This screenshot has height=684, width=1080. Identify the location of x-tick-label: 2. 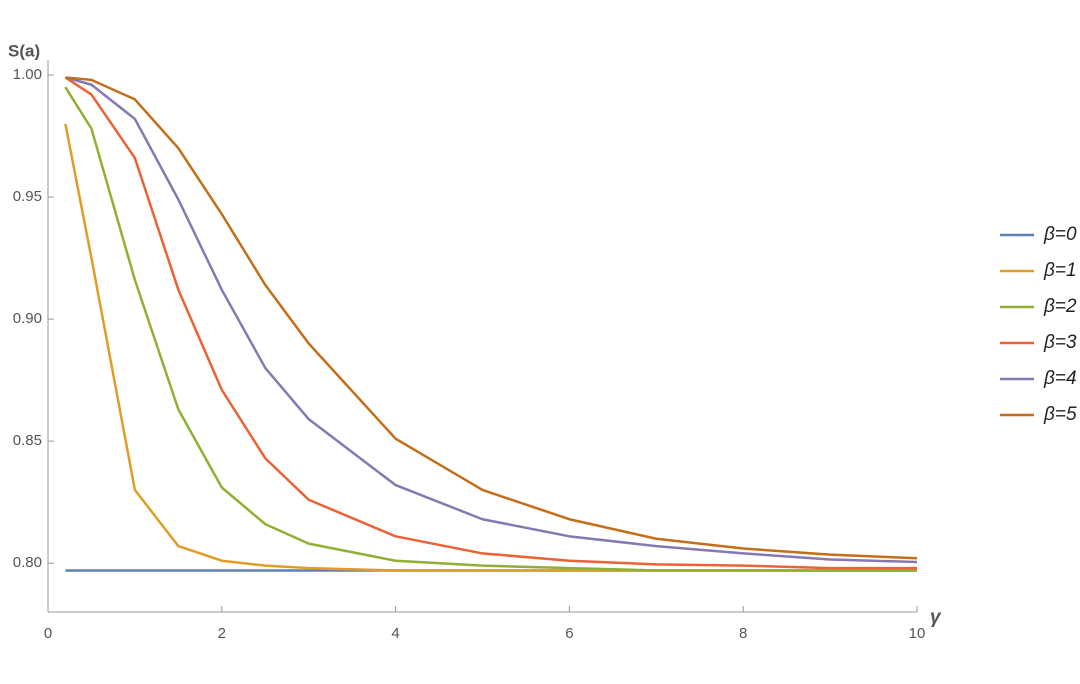
(222, 633).